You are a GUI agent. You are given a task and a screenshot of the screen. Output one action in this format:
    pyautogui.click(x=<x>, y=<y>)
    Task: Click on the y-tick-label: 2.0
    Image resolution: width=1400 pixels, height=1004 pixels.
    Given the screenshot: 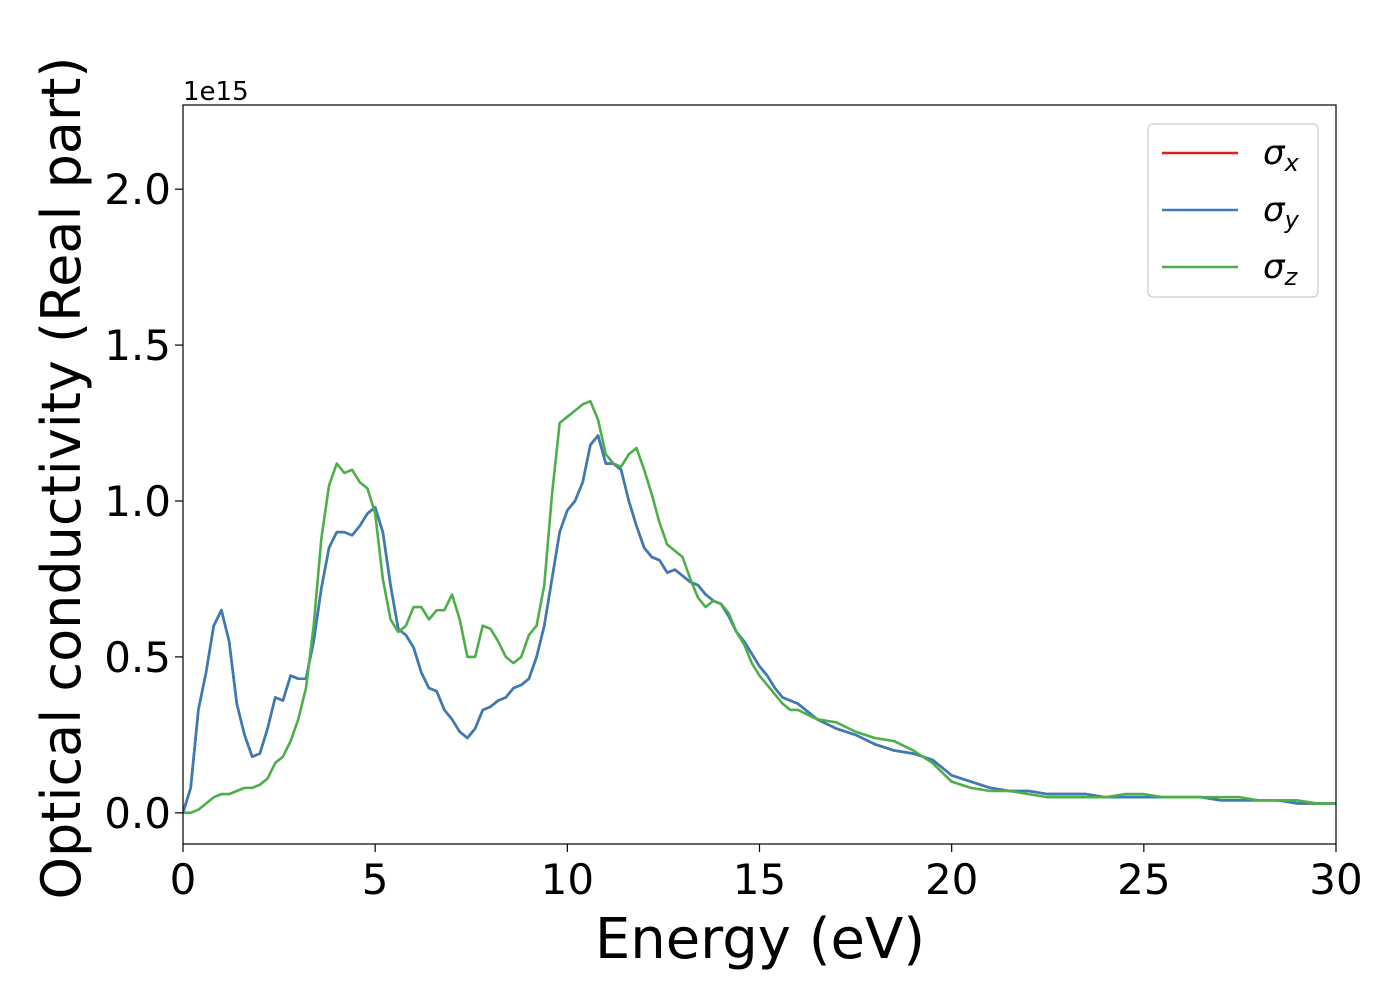 What is the action you would take?
    pyautogui.click(x=137, y=189)
    